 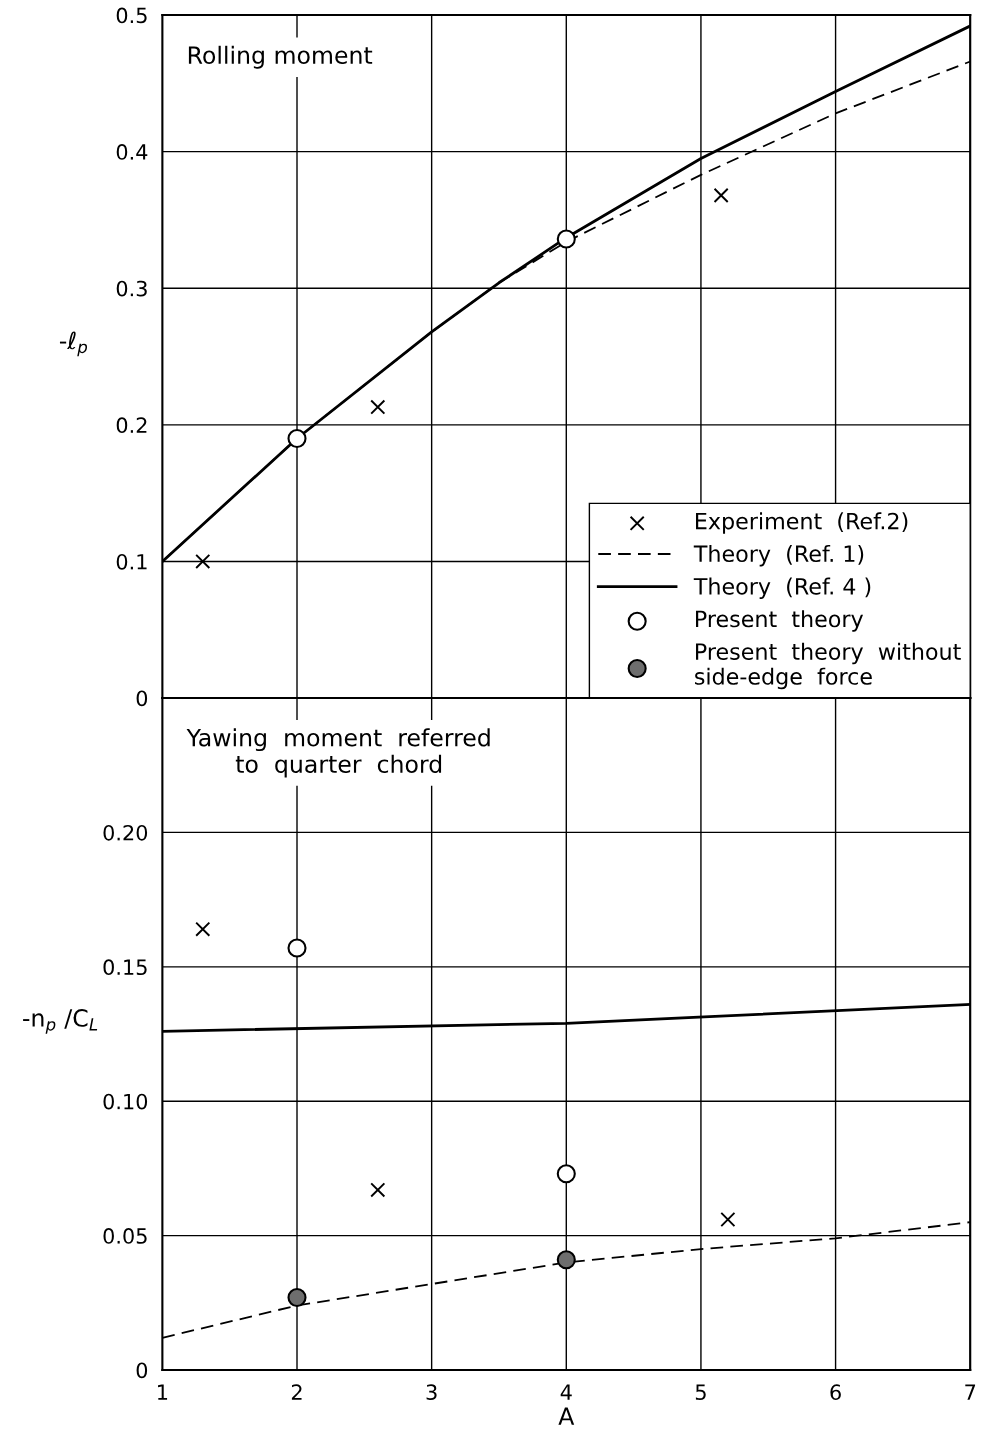 I want to click on y-tick-label: 0.5, so click(x=131, y=15).